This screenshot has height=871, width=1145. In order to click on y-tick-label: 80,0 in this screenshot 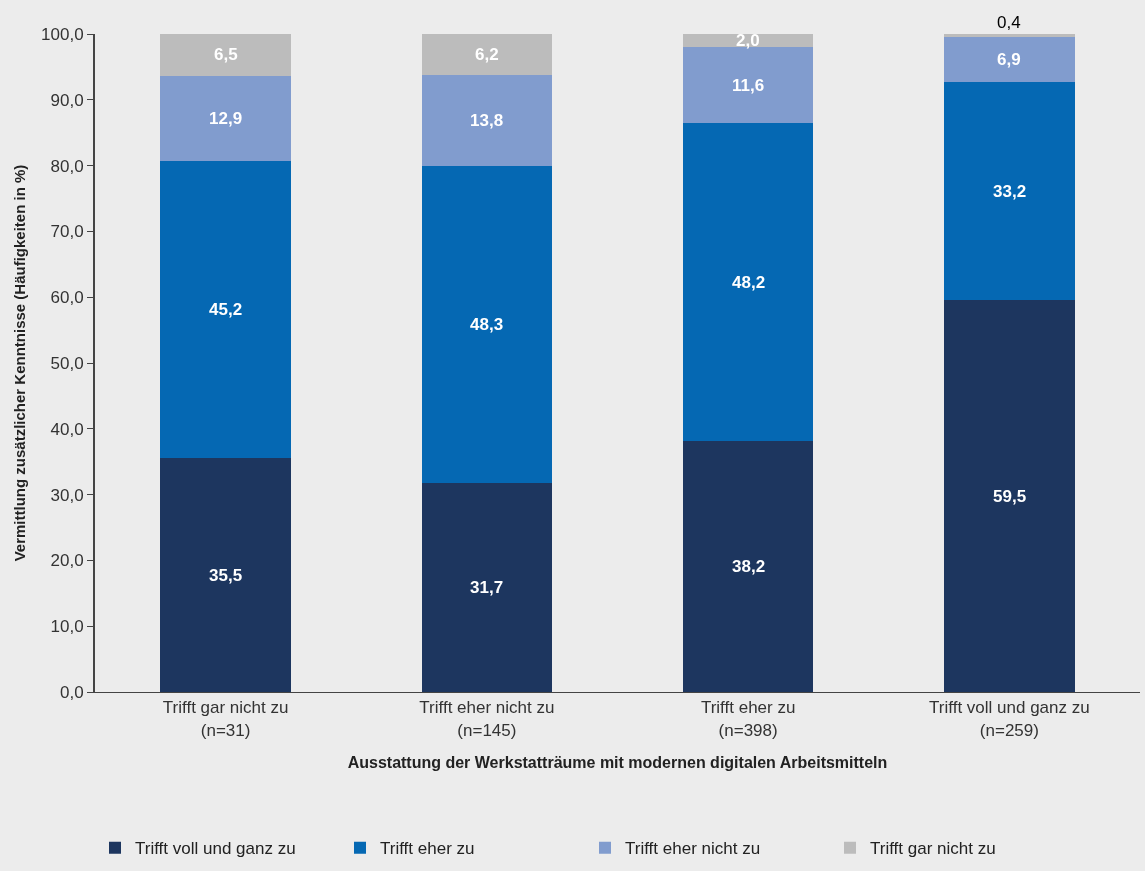, I will do `click(67, 166)`.